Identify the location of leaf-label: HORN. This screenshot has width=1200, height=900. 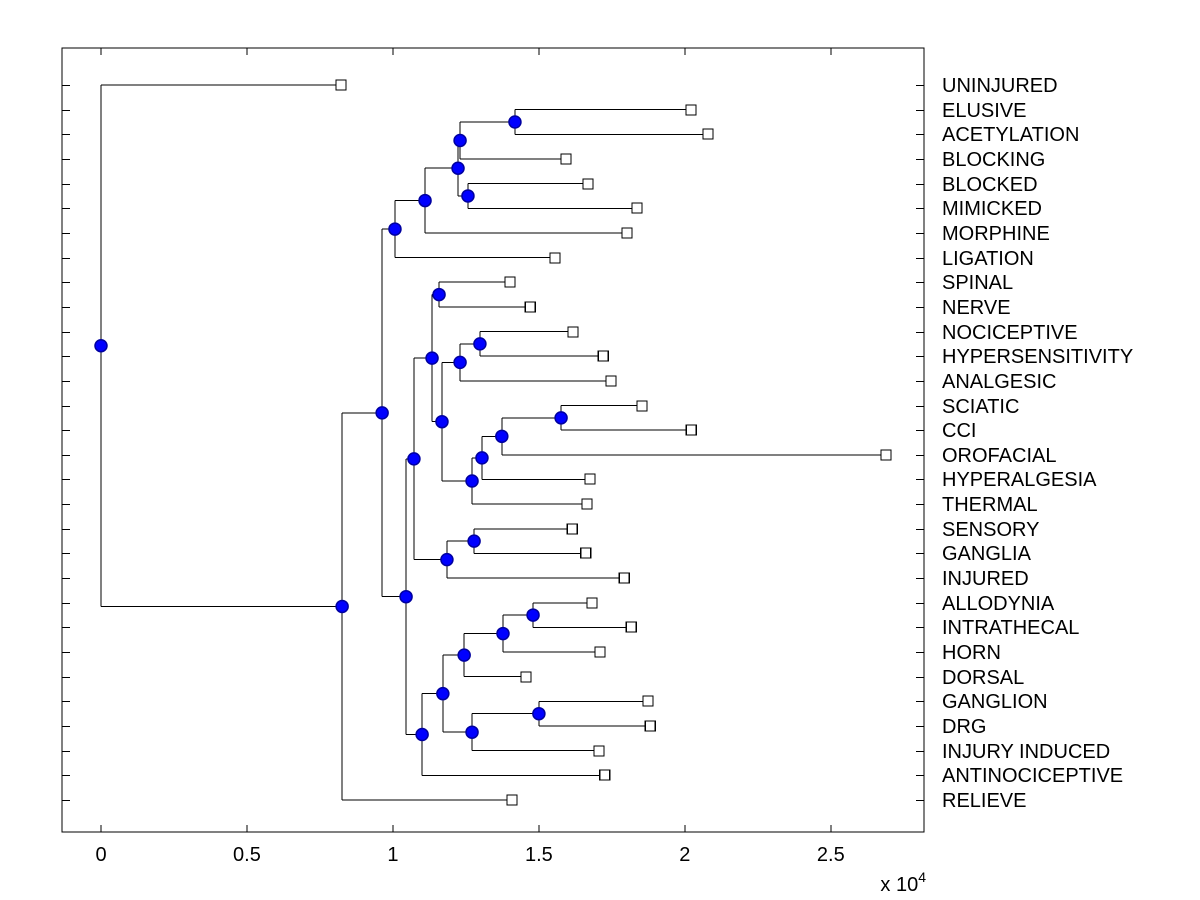
(971, 653).